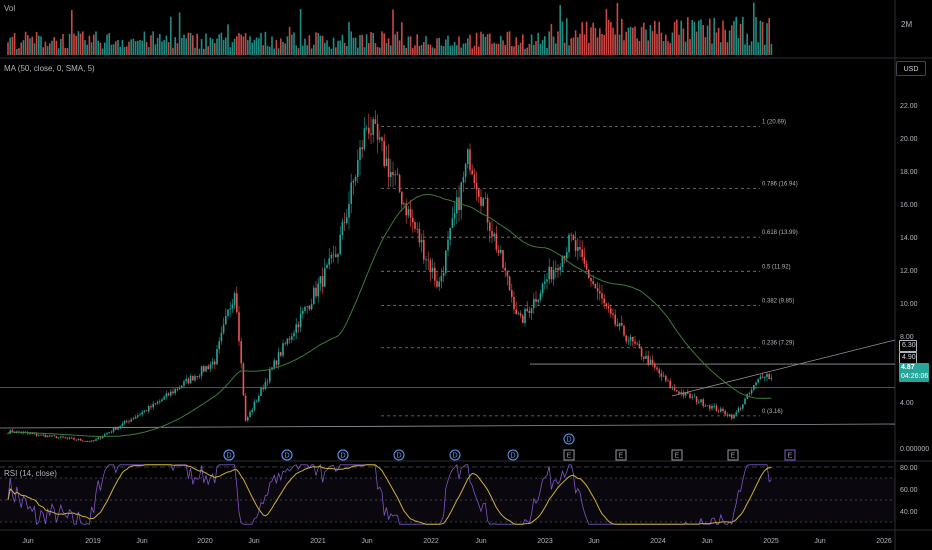  What do you see at coordinates (93, 541) in the screenshot?
I see `x-axis-label: 2019` at bounding box center [93, 541].